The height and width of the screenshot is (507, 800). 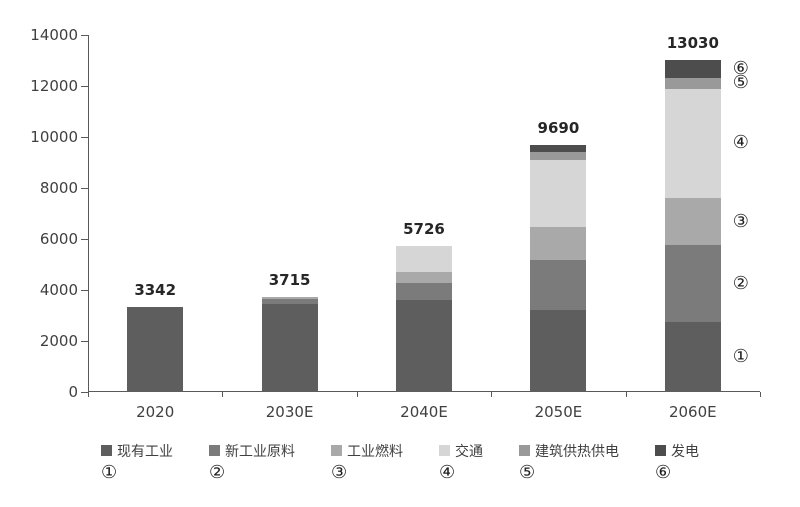 I want to click on x-axis-label: 2020, so click(x=155, y=412).